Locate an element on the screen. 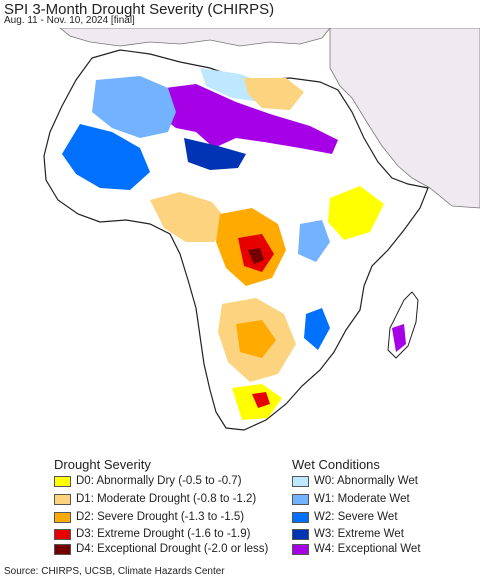  europe-landmass is located at coordinates (195, 37).